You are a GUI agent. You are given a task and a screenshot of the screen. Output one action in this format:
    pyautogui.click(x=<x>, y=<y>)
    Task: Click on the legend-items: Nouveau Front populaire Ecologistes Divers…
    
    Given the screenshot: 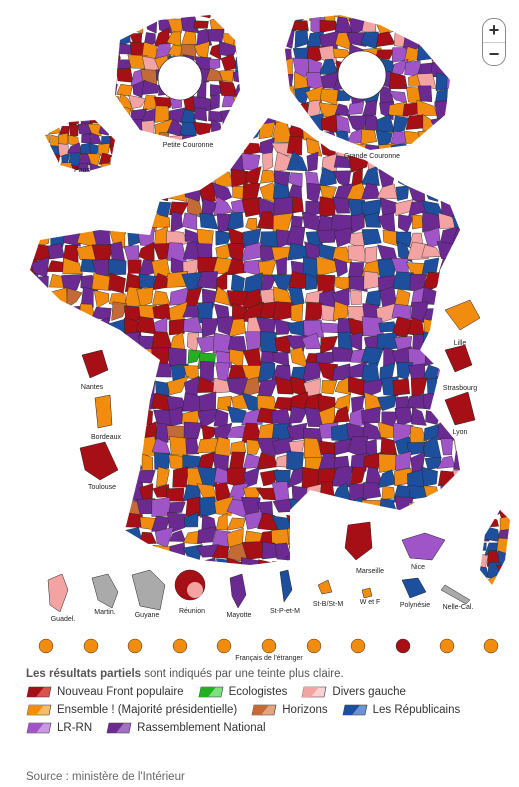 What is the action you would take?
    pyautogui.click(x=266, y=710)
    